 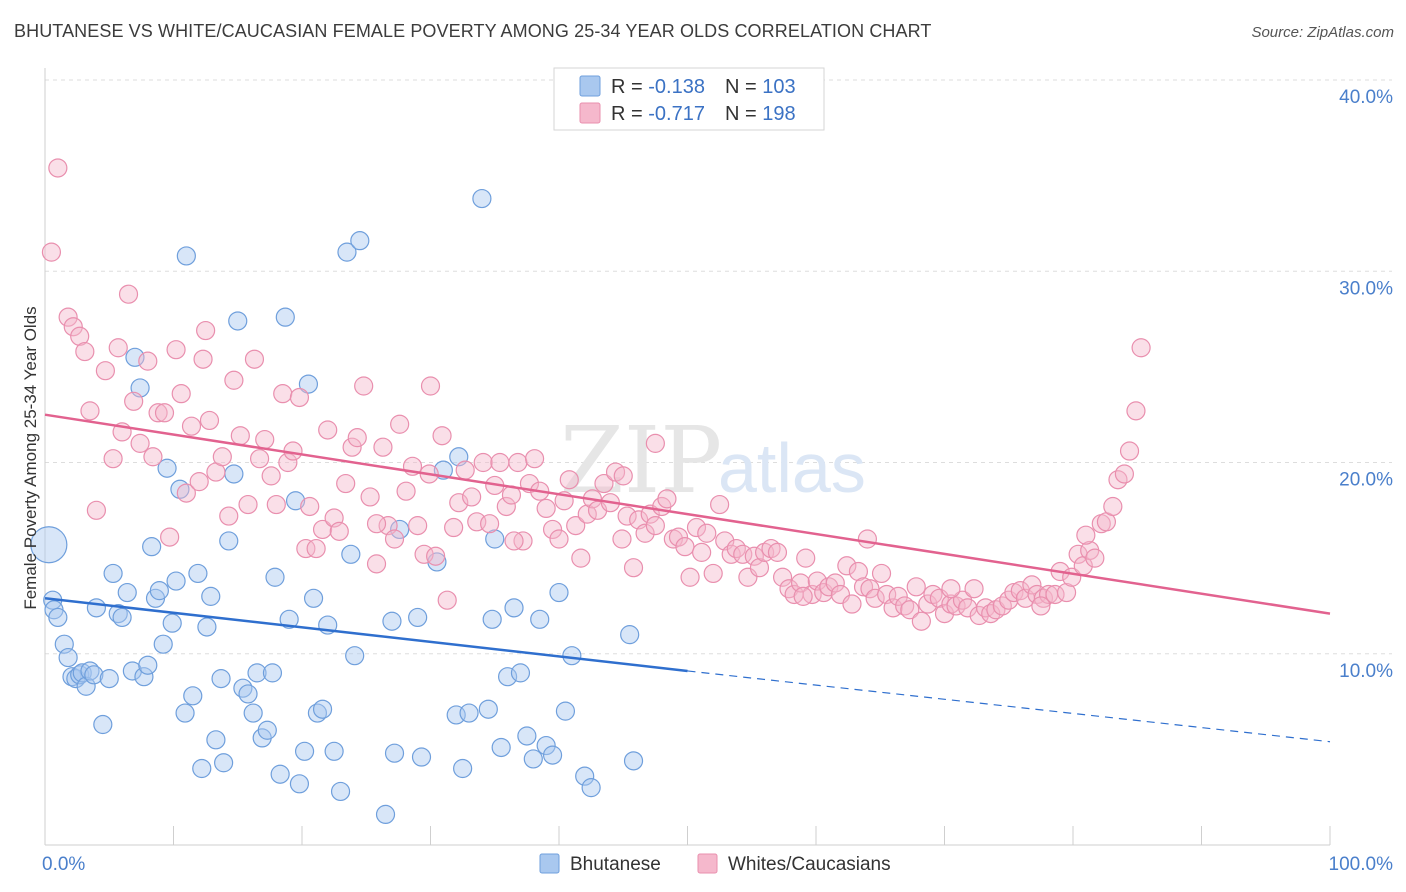 I want to click on y-tick-label: 40.0%, so click(x=1366, y=97).